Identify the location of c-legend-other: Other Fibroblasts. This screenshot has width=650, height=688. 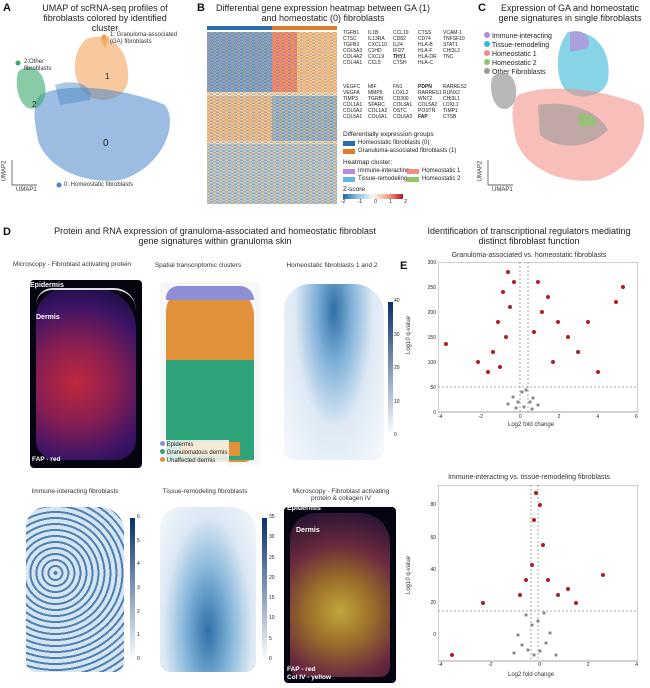
(518, 72).